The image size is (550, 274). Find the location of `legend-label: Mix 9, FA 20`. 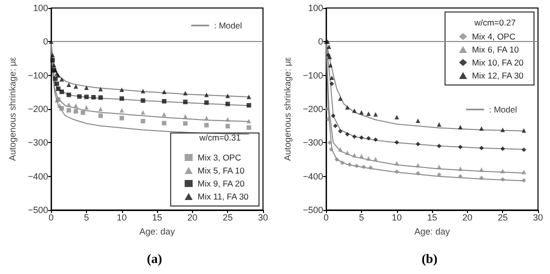

legend-label: Mix 9, FA 20 is located at coordinates (221, 183).